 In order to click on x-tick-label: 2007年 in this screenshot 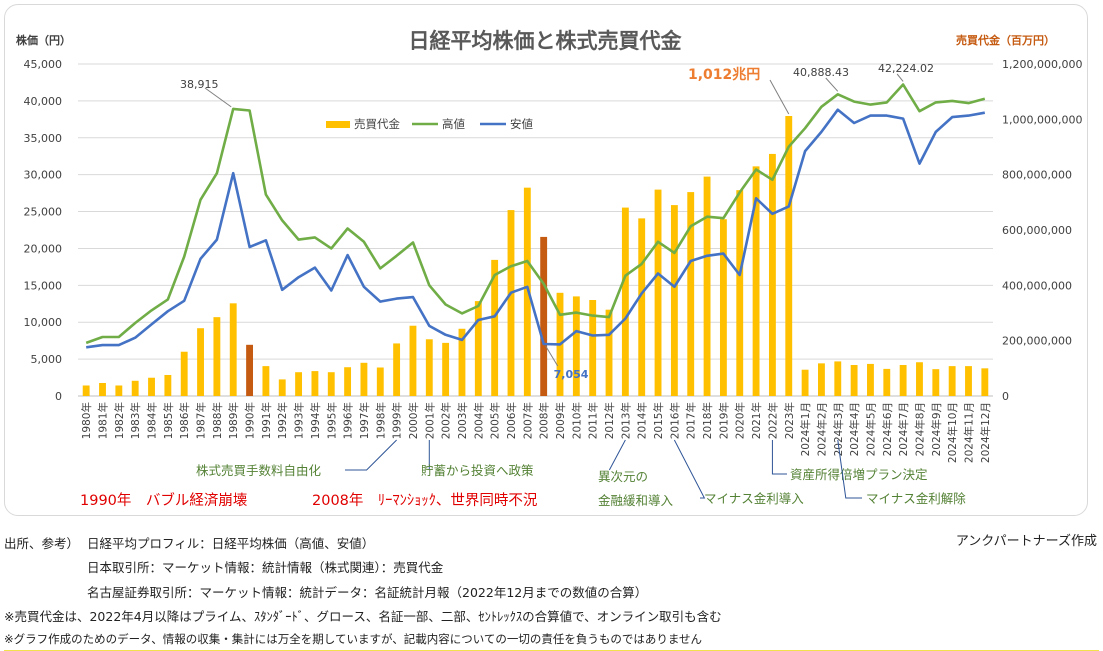, I will do `click(527, 420)`.